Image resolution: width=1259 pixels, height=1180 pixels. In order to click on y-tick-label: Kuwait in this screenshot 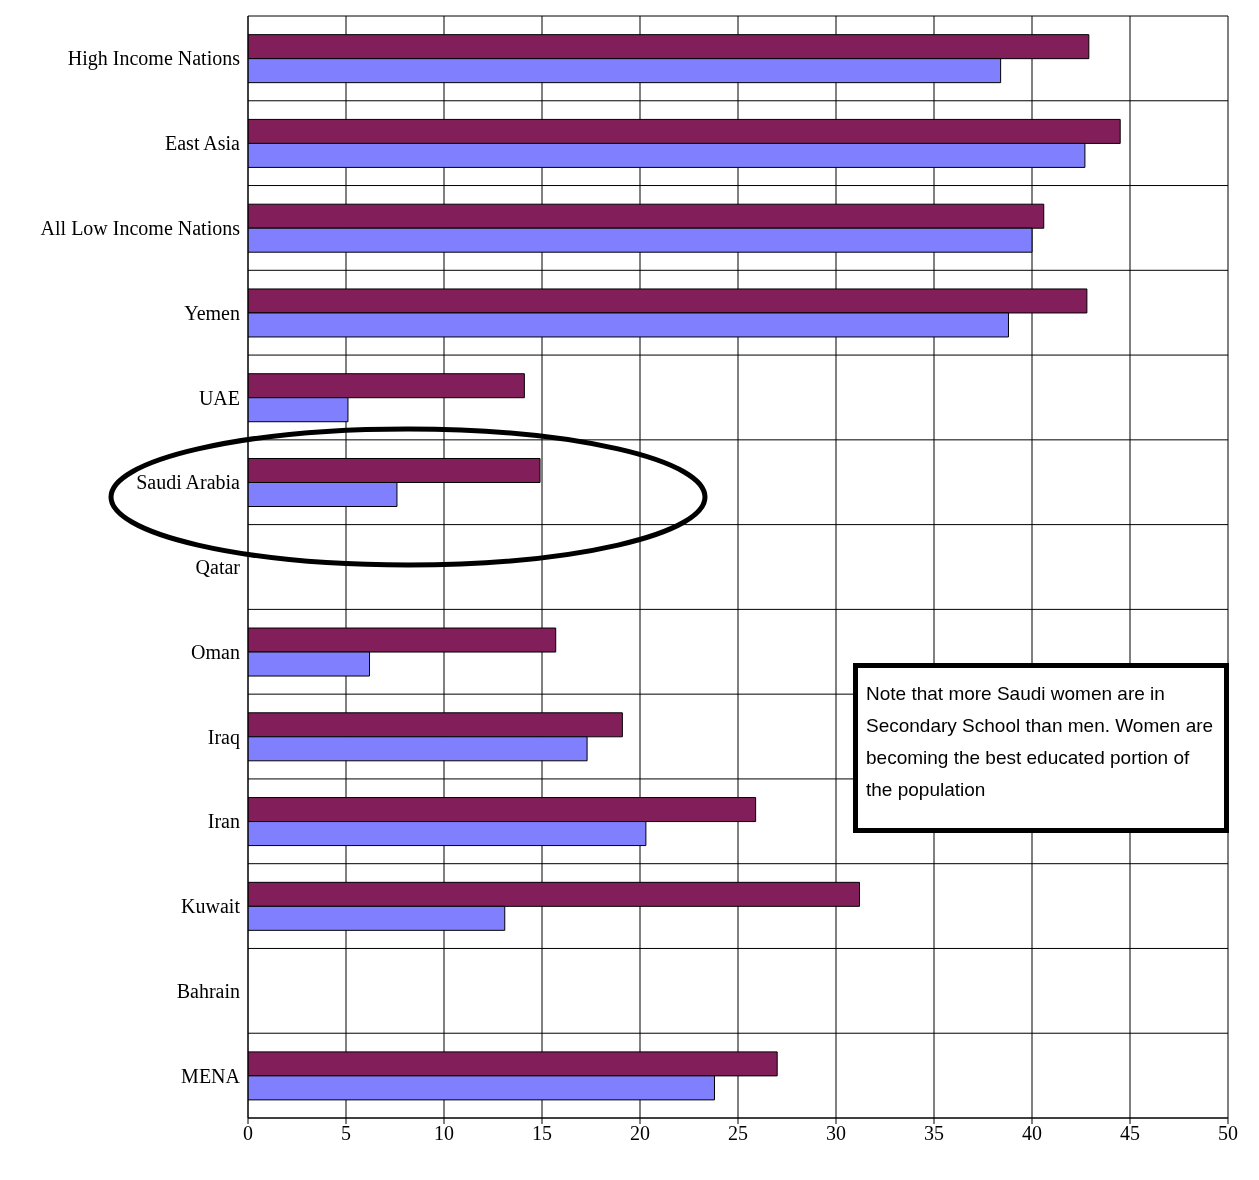, I will do `click(211, 906)`.